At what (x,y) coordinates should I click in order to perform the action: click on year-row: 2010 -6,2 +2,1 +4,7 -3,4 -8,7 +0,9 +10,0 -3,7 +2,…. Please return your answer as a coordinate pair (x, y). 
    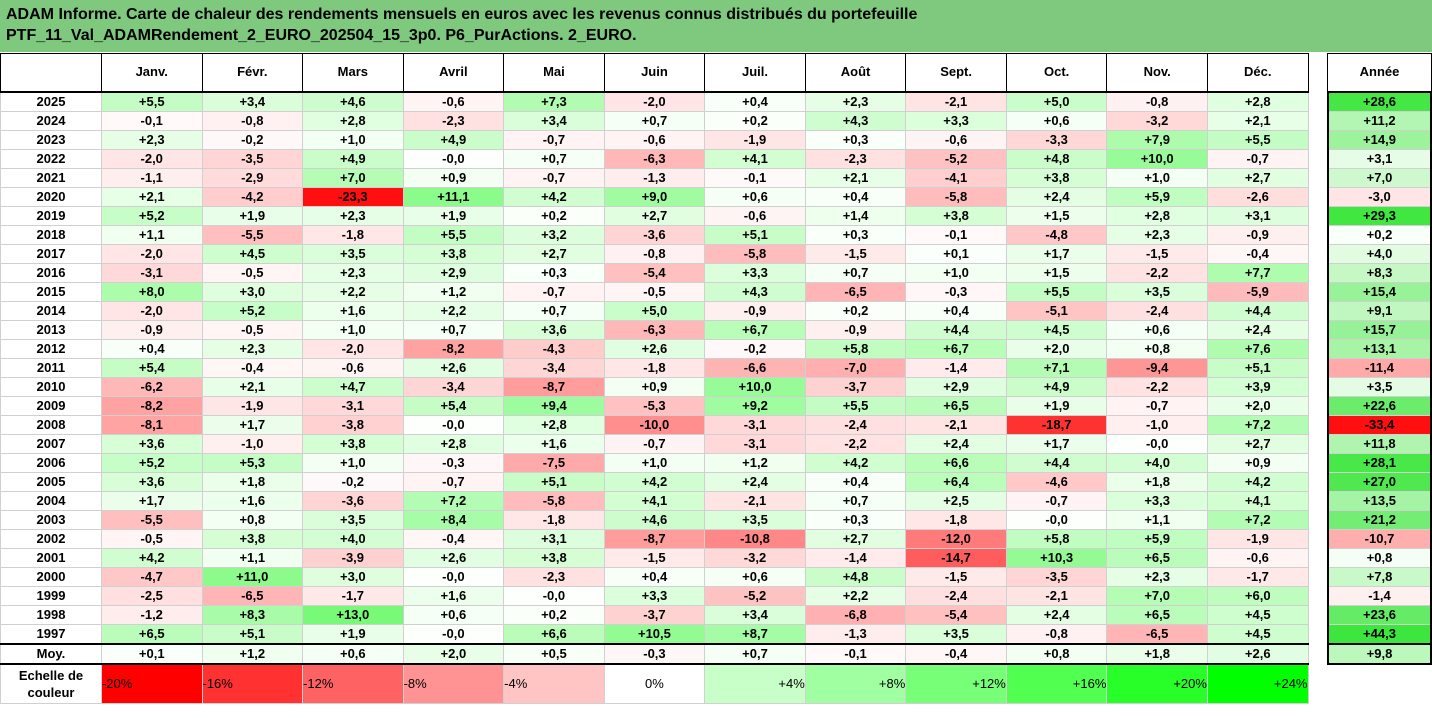
    Looking at the image, I should click on (716, 386).